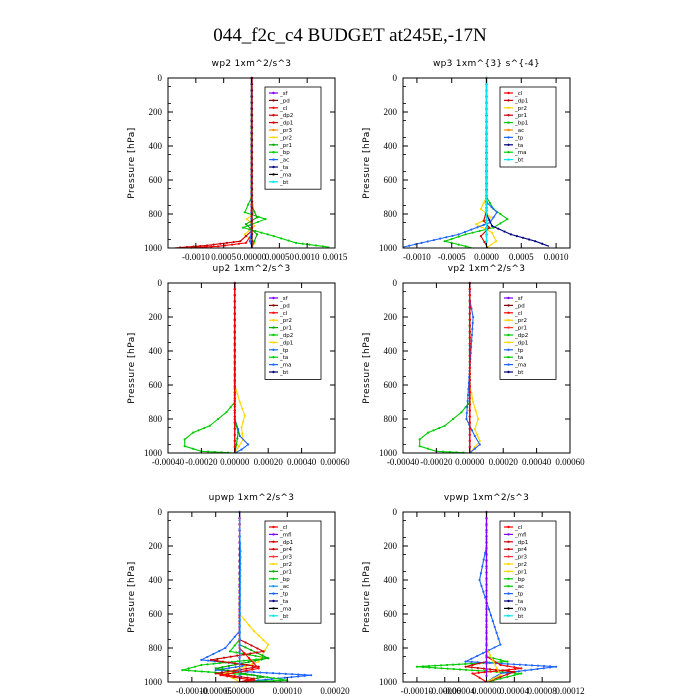  What do you see at coordinates (286, 343) in the screenshot?
I see `legend-label: _dp1` at bounding box center [286, 343].